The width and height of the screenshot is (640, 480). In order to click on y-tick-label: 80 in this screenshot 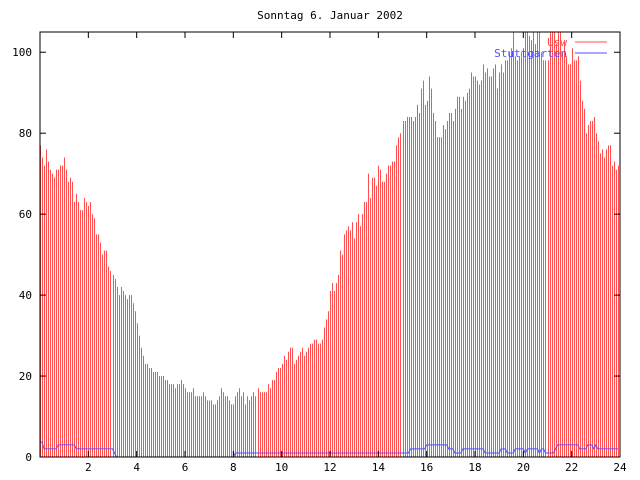, I will do `click(25, 133)`.